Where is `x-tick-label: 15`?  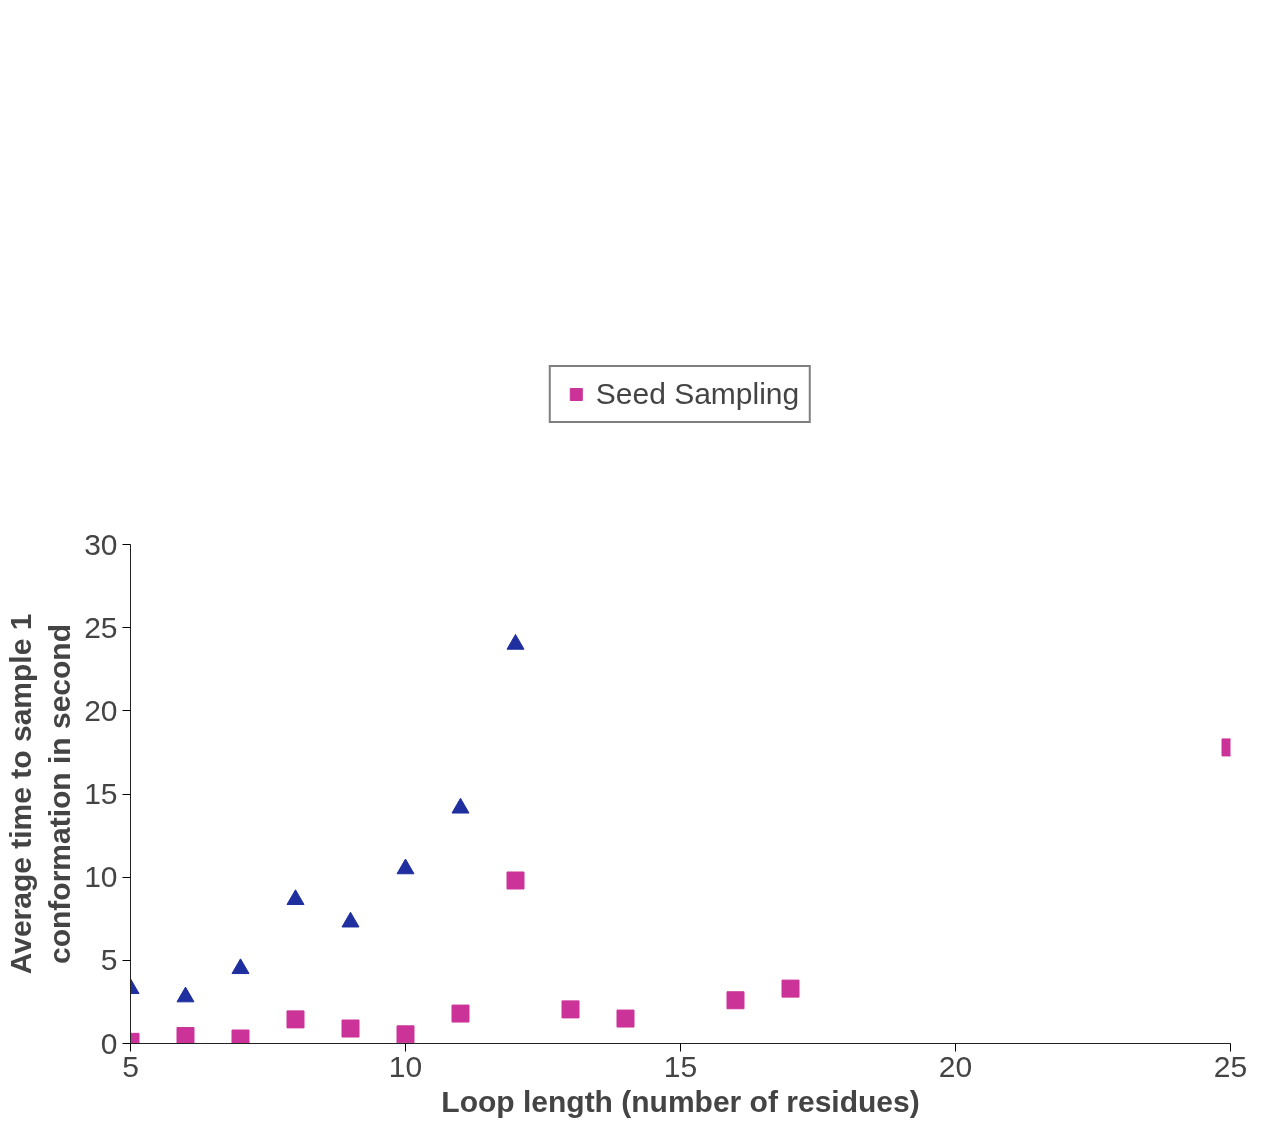 x-tick-label: 15 is located at coordinates (680, 1066).